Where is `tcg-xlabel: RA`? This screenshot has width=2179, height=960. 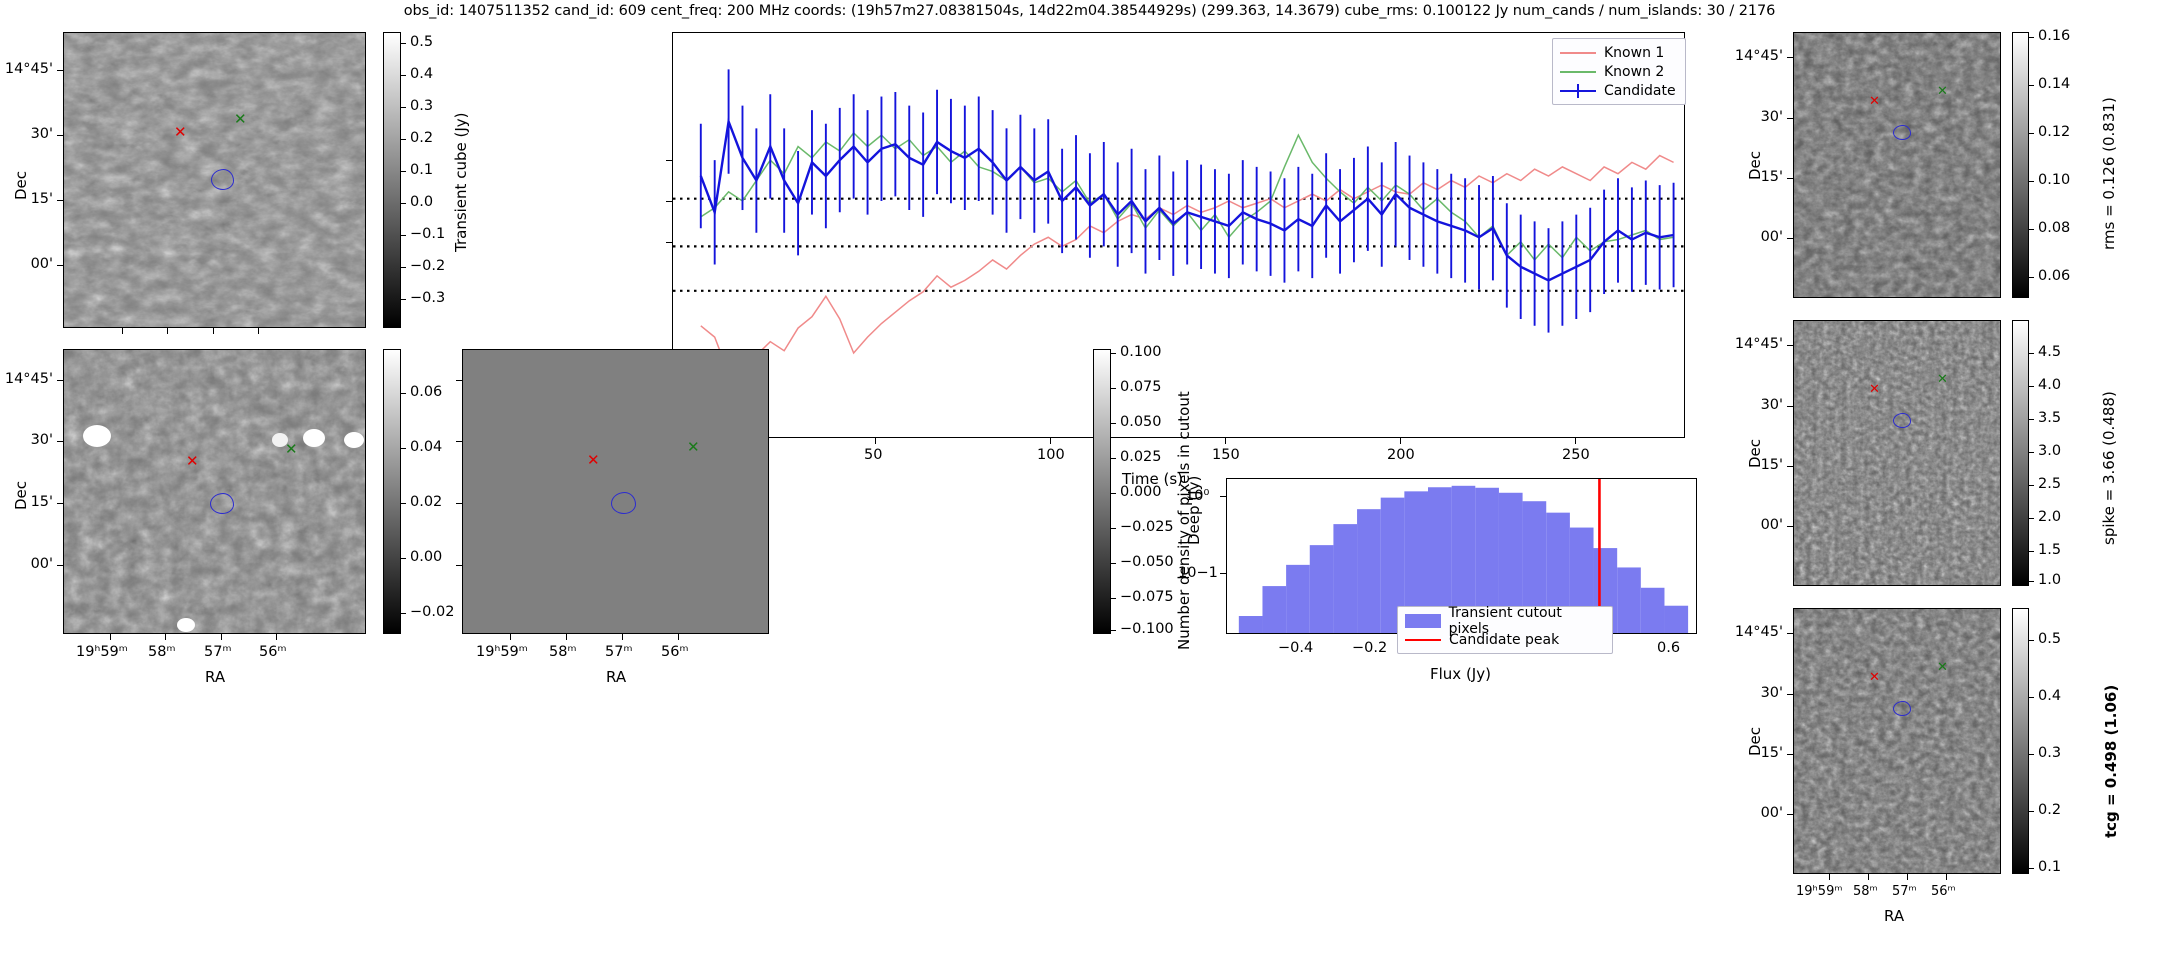
tcg-xlabel: RA is located at coordinates (1894, 916).